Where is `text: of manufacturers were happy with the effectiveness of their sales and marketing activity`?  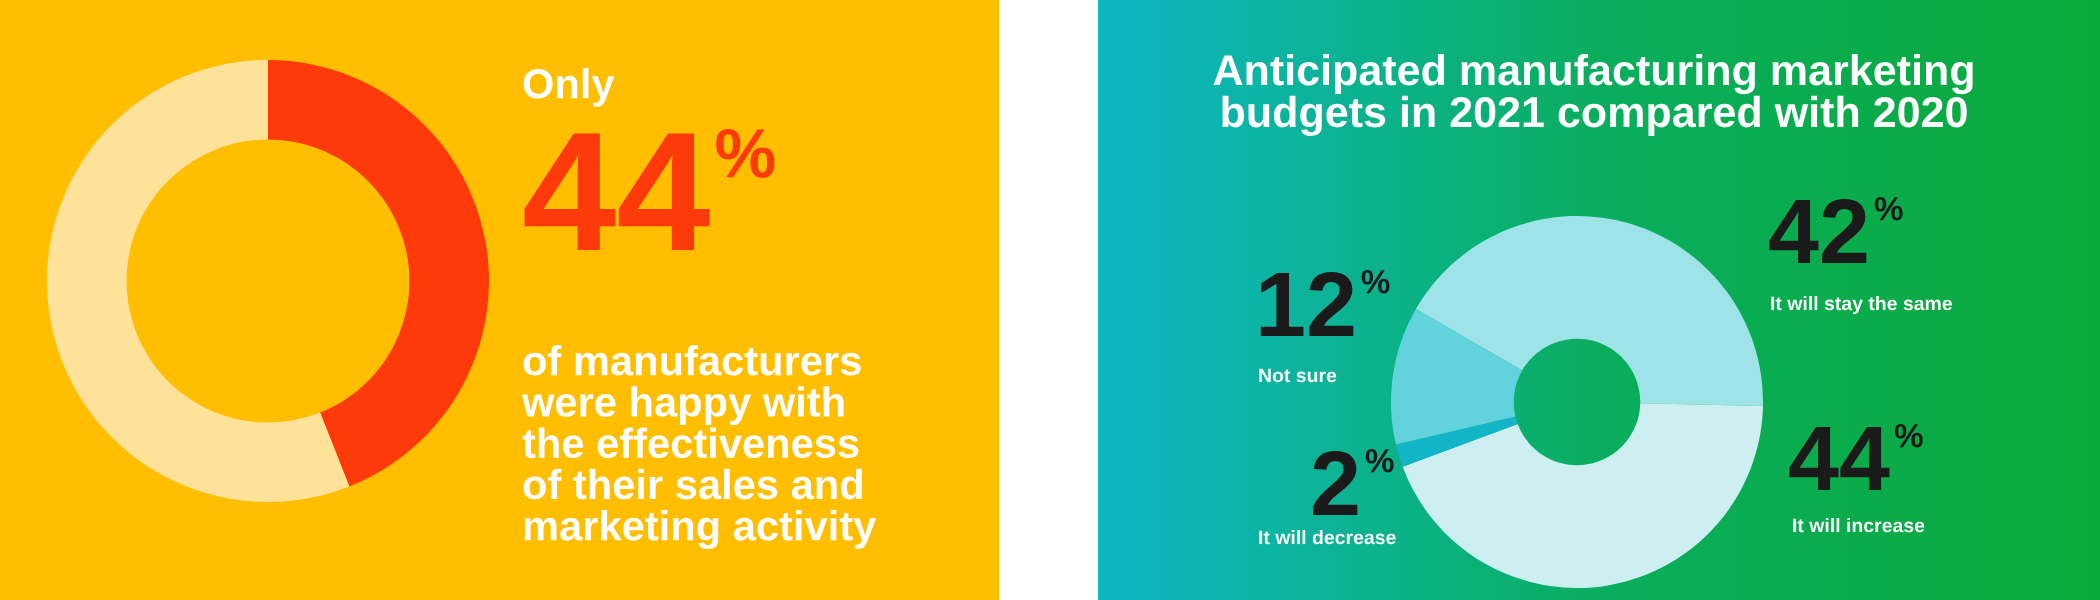 text: of manufacturers were happy with the effectiveness of their sales and marketing activity is located at coordinates (699, 447).